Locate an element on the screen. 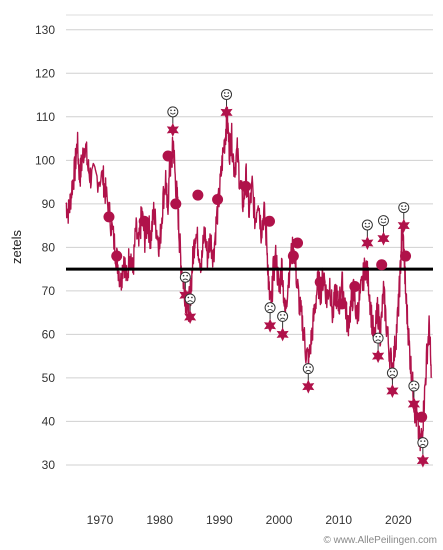 This screenshot has height=550, width=443. y-axis-label: zetels is located at coordinates (16, 247).